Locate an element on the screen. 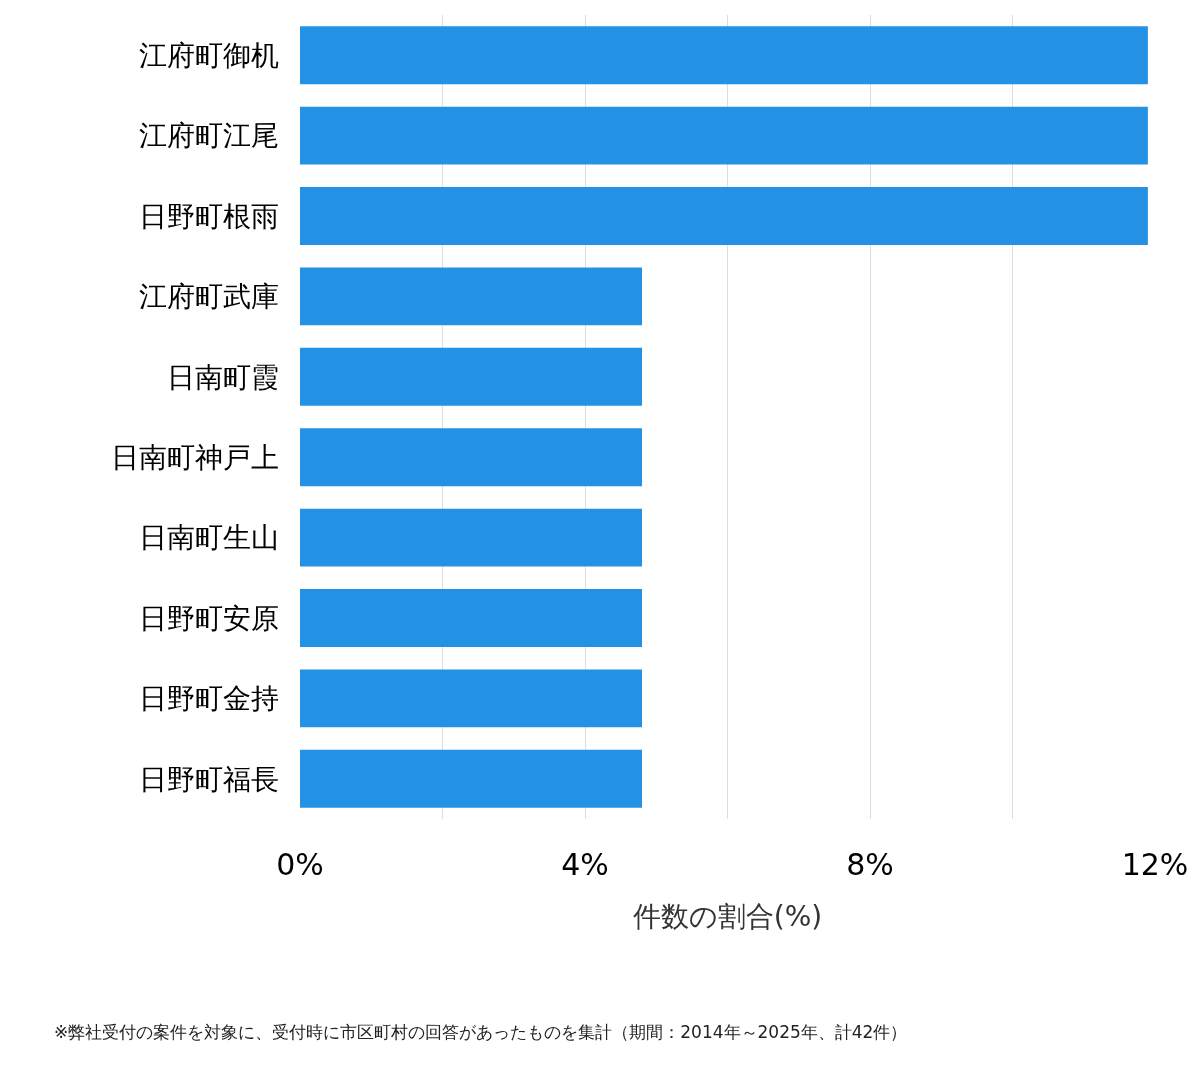  x-tick-label: 12% is located at coordinates (1155, 864).